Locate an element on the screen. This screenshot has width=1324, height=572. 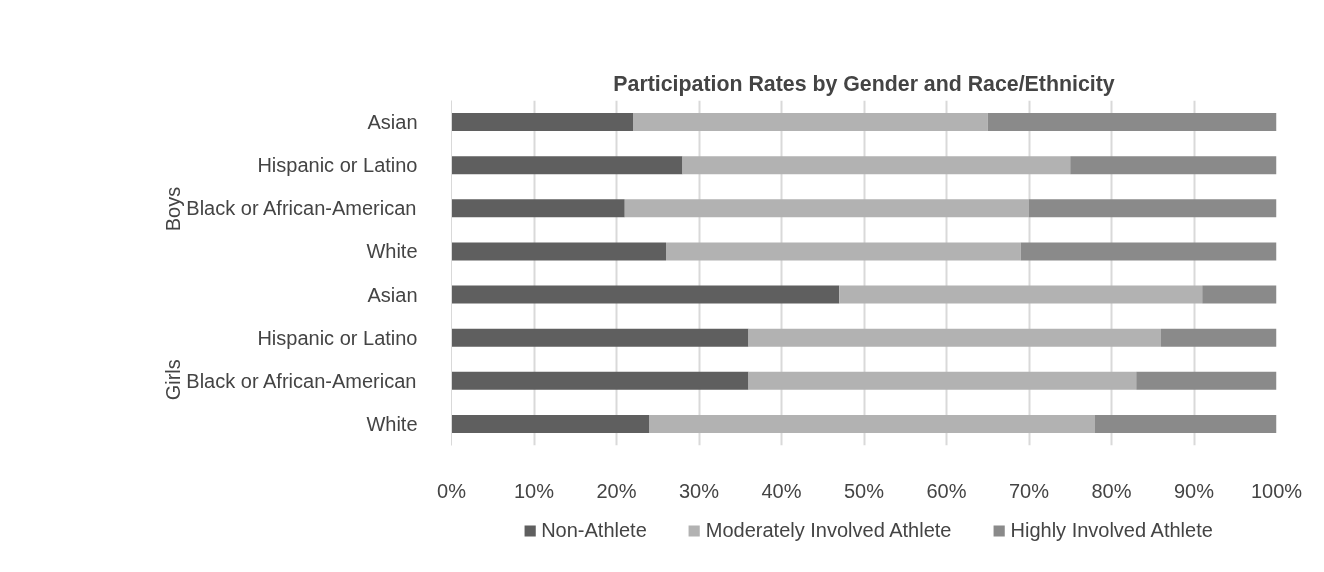
legend-label: Moderately Involved Athlete is located at coordinates (828, 530).